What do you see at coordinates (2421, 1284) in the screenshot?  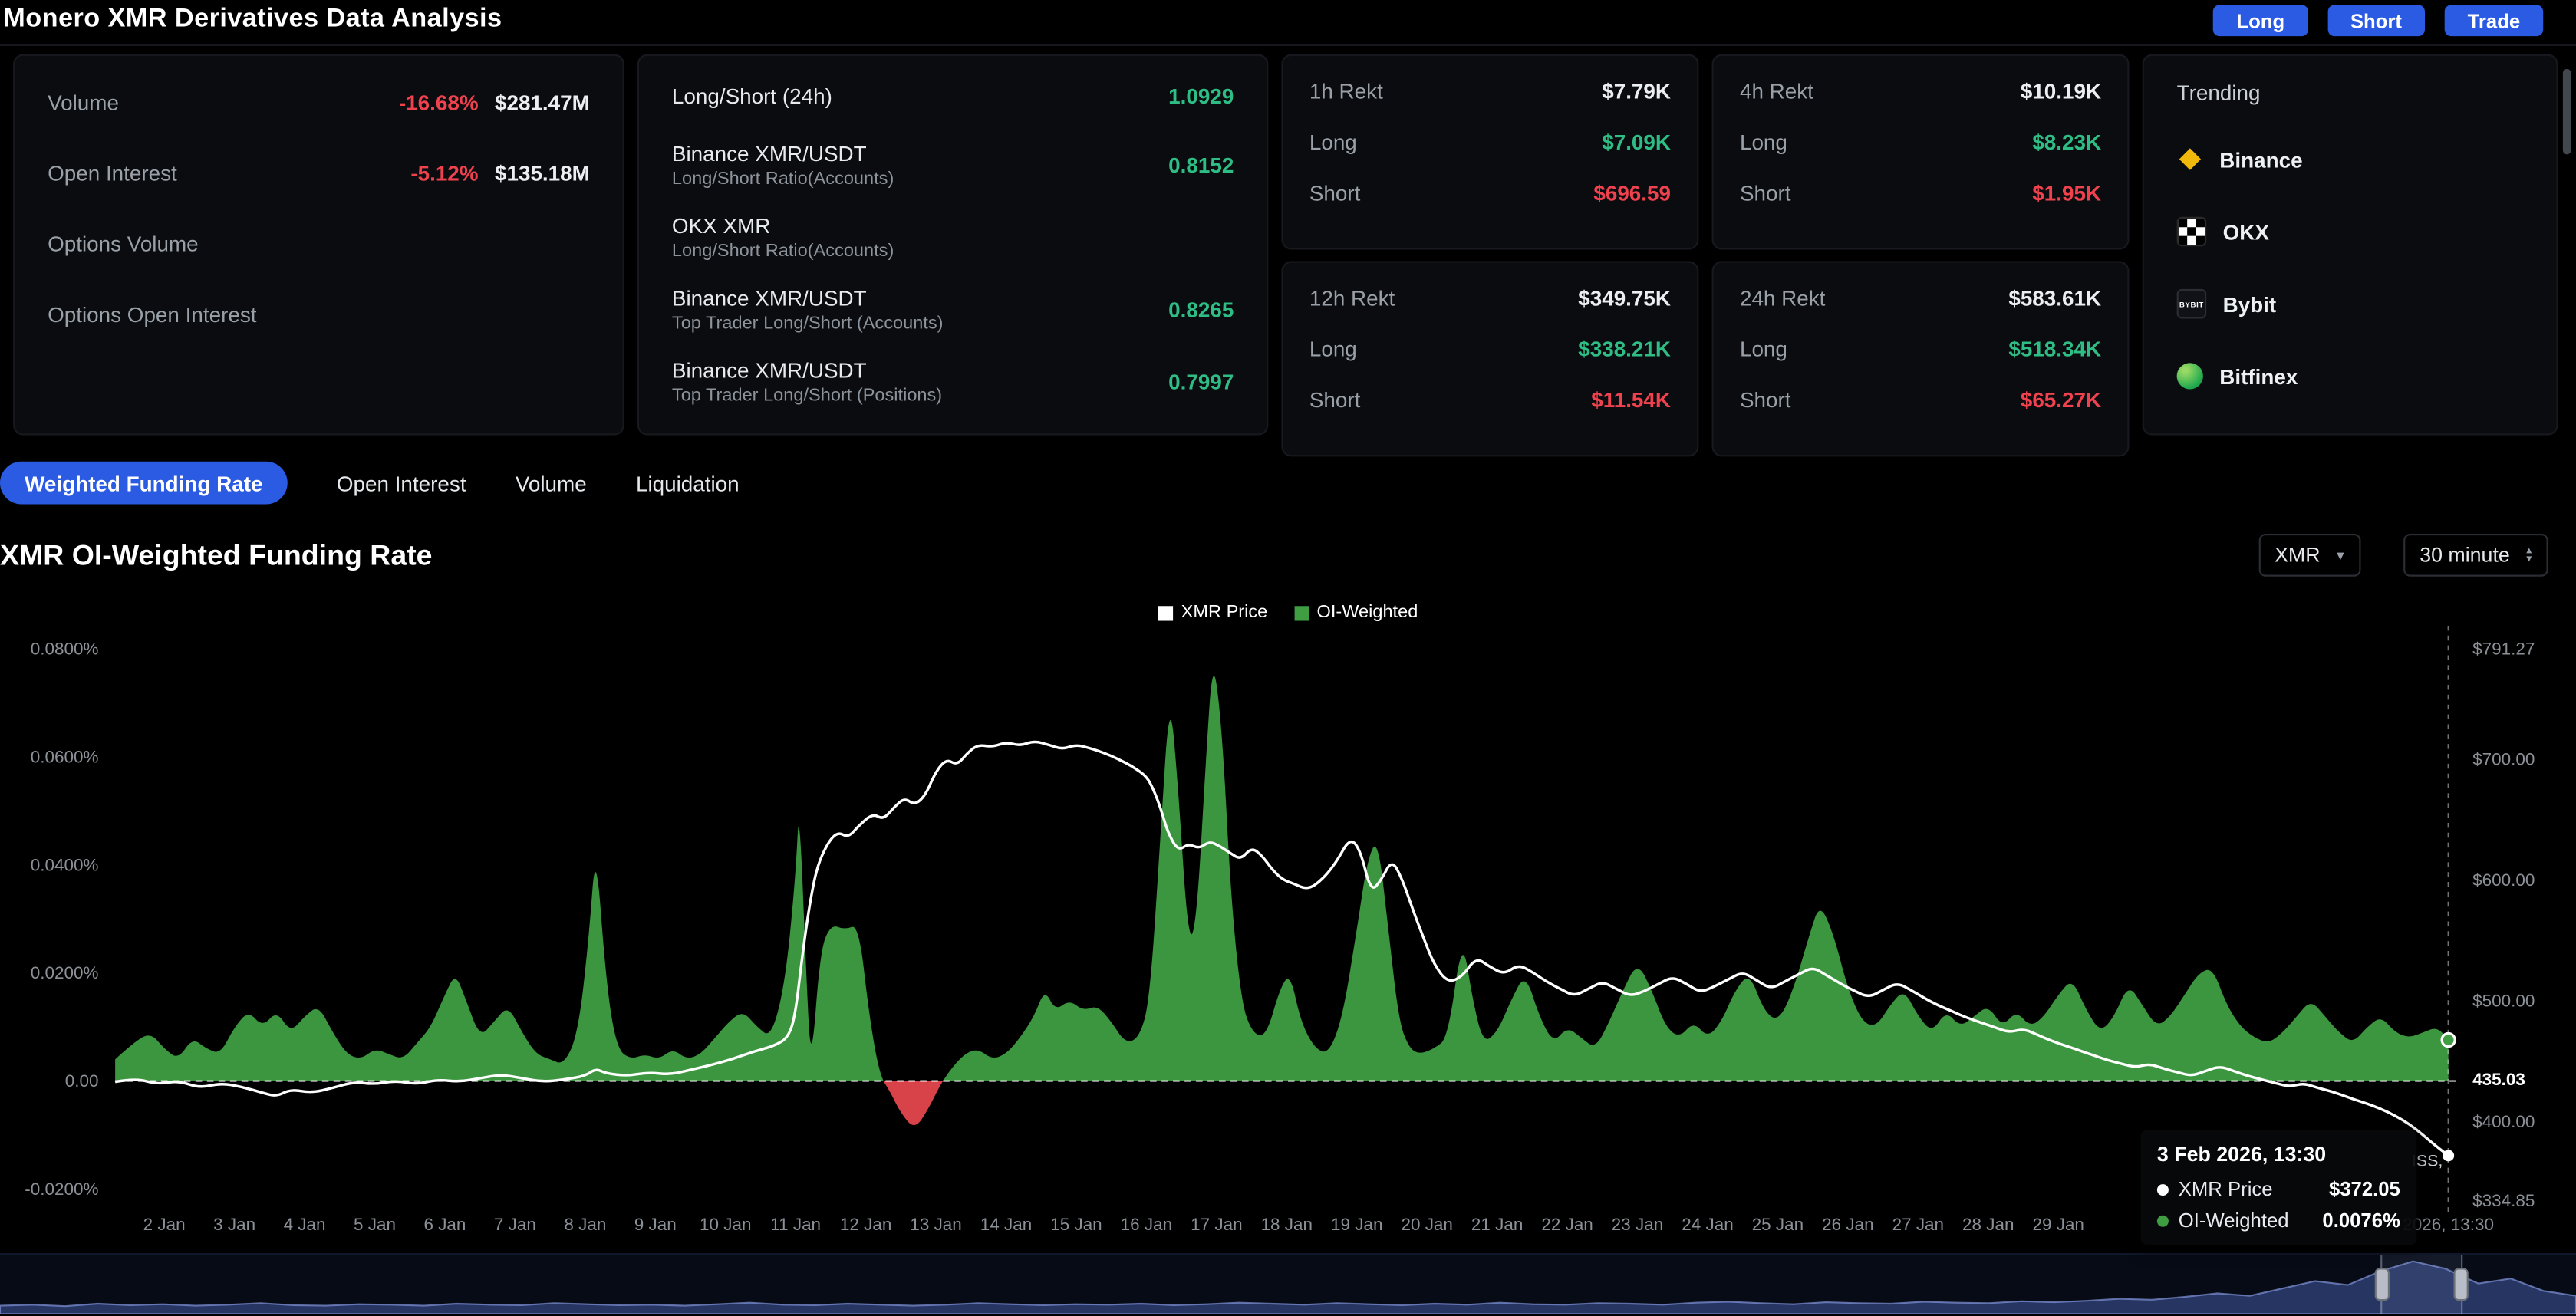 I see `navigator-brush` at bounding box center [2421, 1284].